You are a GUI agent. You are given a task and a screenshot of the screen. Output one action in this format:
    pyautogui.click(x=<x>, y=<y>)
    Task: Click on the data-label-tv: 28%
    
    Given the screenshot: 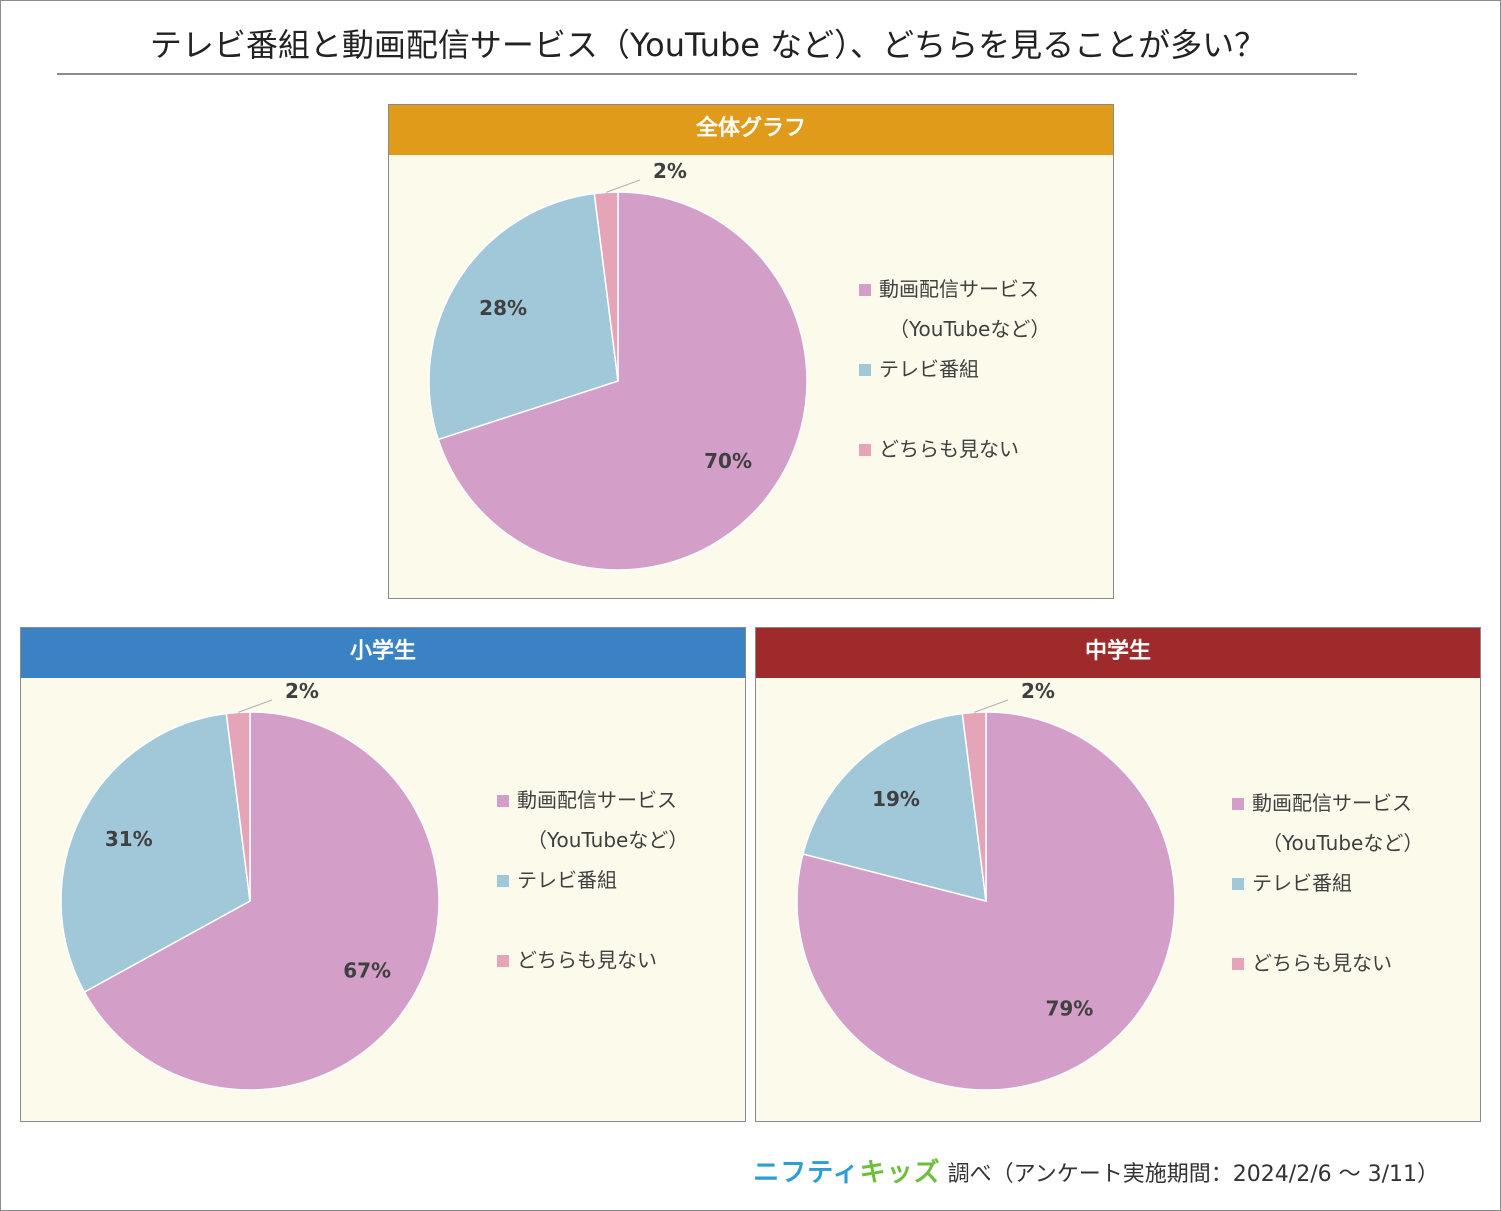 What is the action you would take?
    pyautogui.click(x=503, y=308)
    